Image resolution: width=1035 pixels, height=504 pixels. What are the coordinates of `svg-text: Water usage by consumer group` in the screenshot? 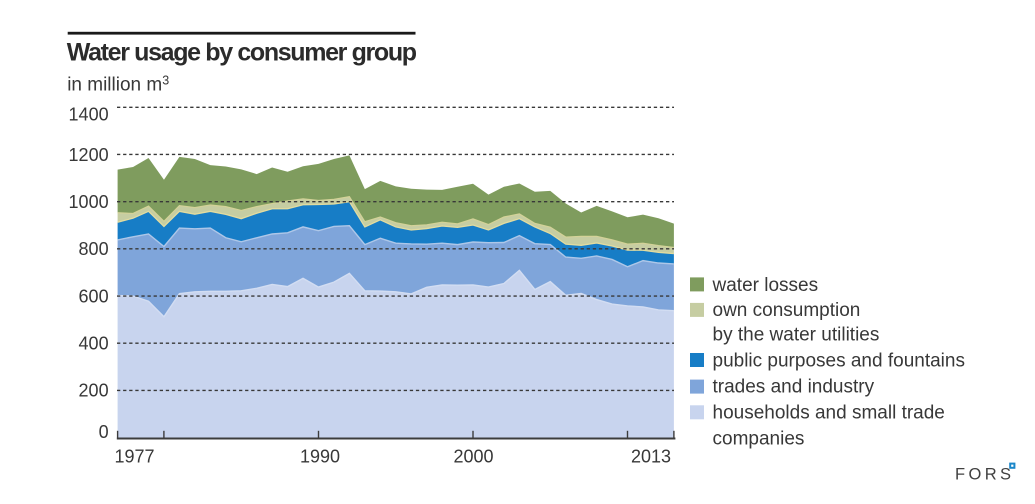 It's located at (242, 53).